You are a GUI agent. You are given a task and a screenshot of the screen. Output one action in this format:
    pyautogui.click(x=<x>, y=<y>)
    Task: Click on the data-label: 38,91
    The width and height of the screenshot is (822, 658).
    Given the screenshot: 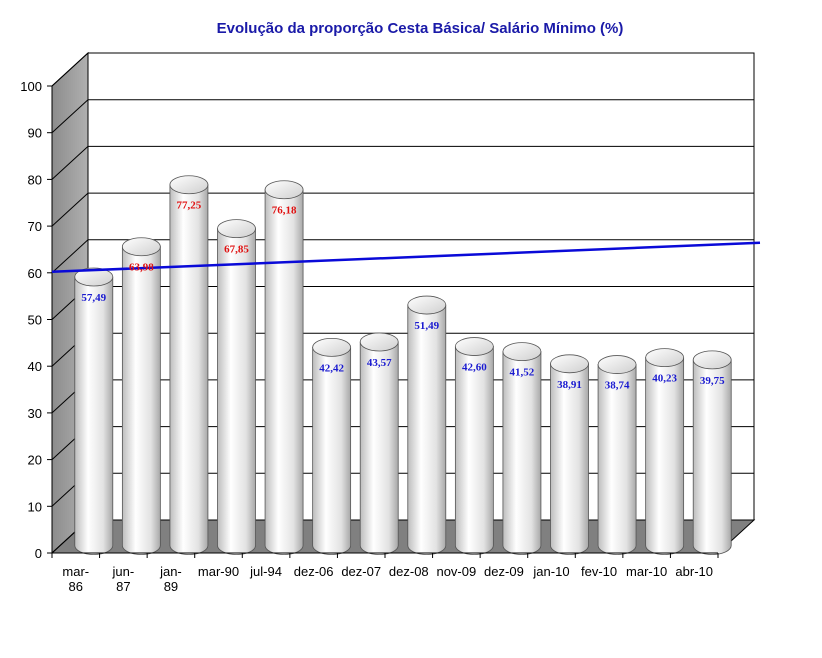 What is the action you would take?
    pyautogui.click(x=569, y=385)
    